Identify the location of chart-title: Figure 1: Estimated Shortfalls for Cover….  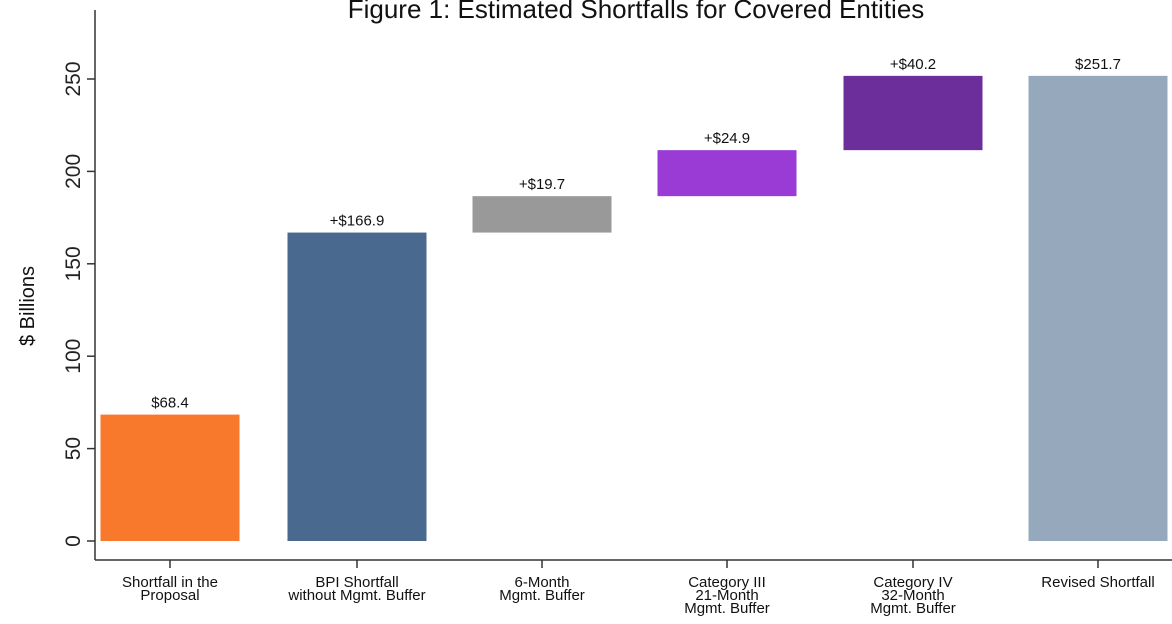
(636, 12).